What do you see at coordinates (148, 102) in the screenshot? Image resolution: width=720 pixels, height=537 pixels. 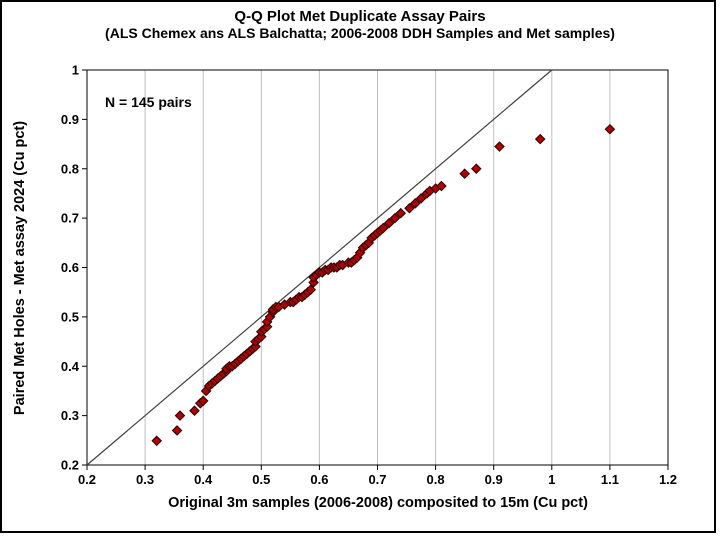 I see `annotation-n-pairs: N = 145 pairs` at bounding box center [148, 102].